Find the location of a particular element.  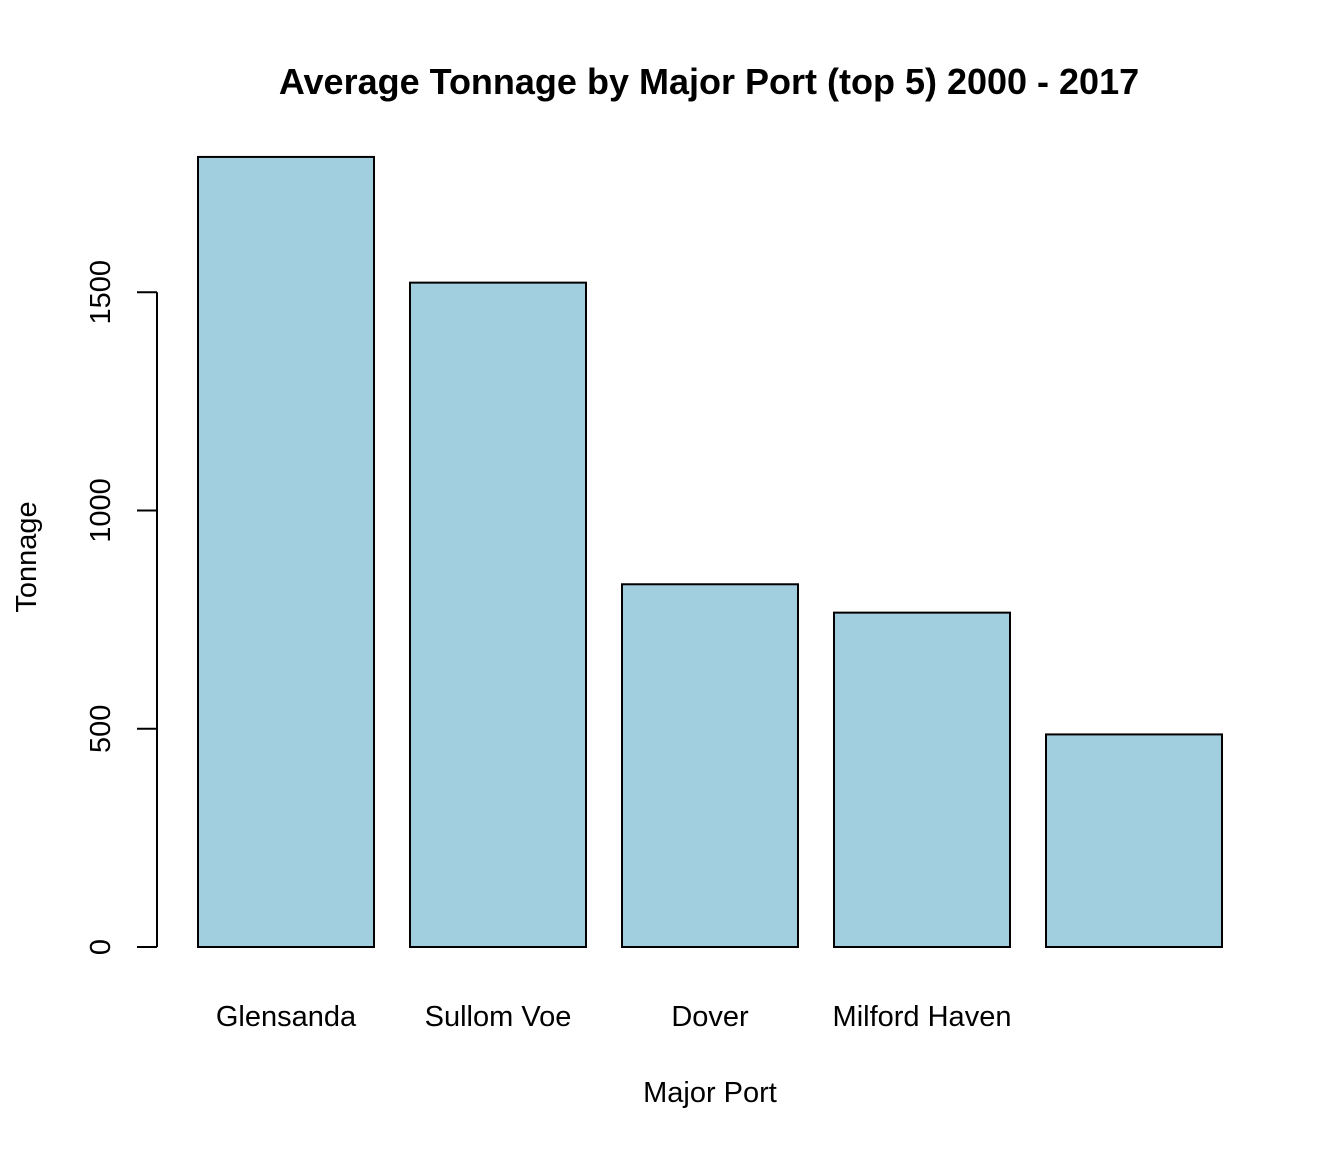

y-tick-label: 1000 is located at coordinates (101, 510).